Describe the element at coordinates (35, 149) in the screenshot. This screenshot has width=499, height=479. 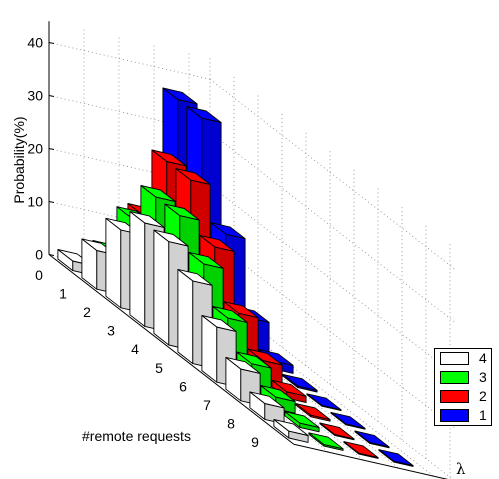
I see `y-tick-label: 20` at that location.